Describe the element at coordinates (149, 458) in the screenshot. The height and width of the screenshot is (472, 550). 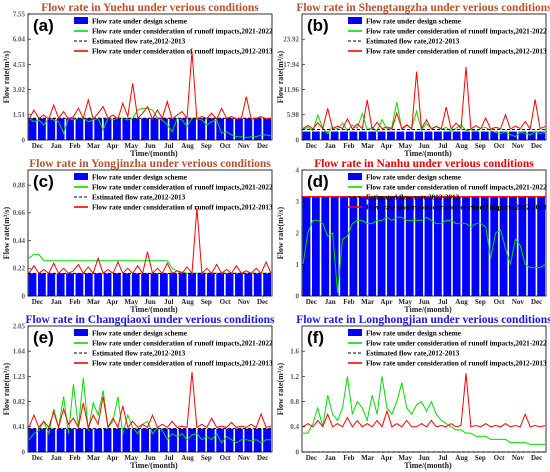
I see `x-tick-label: Jun` at that location.